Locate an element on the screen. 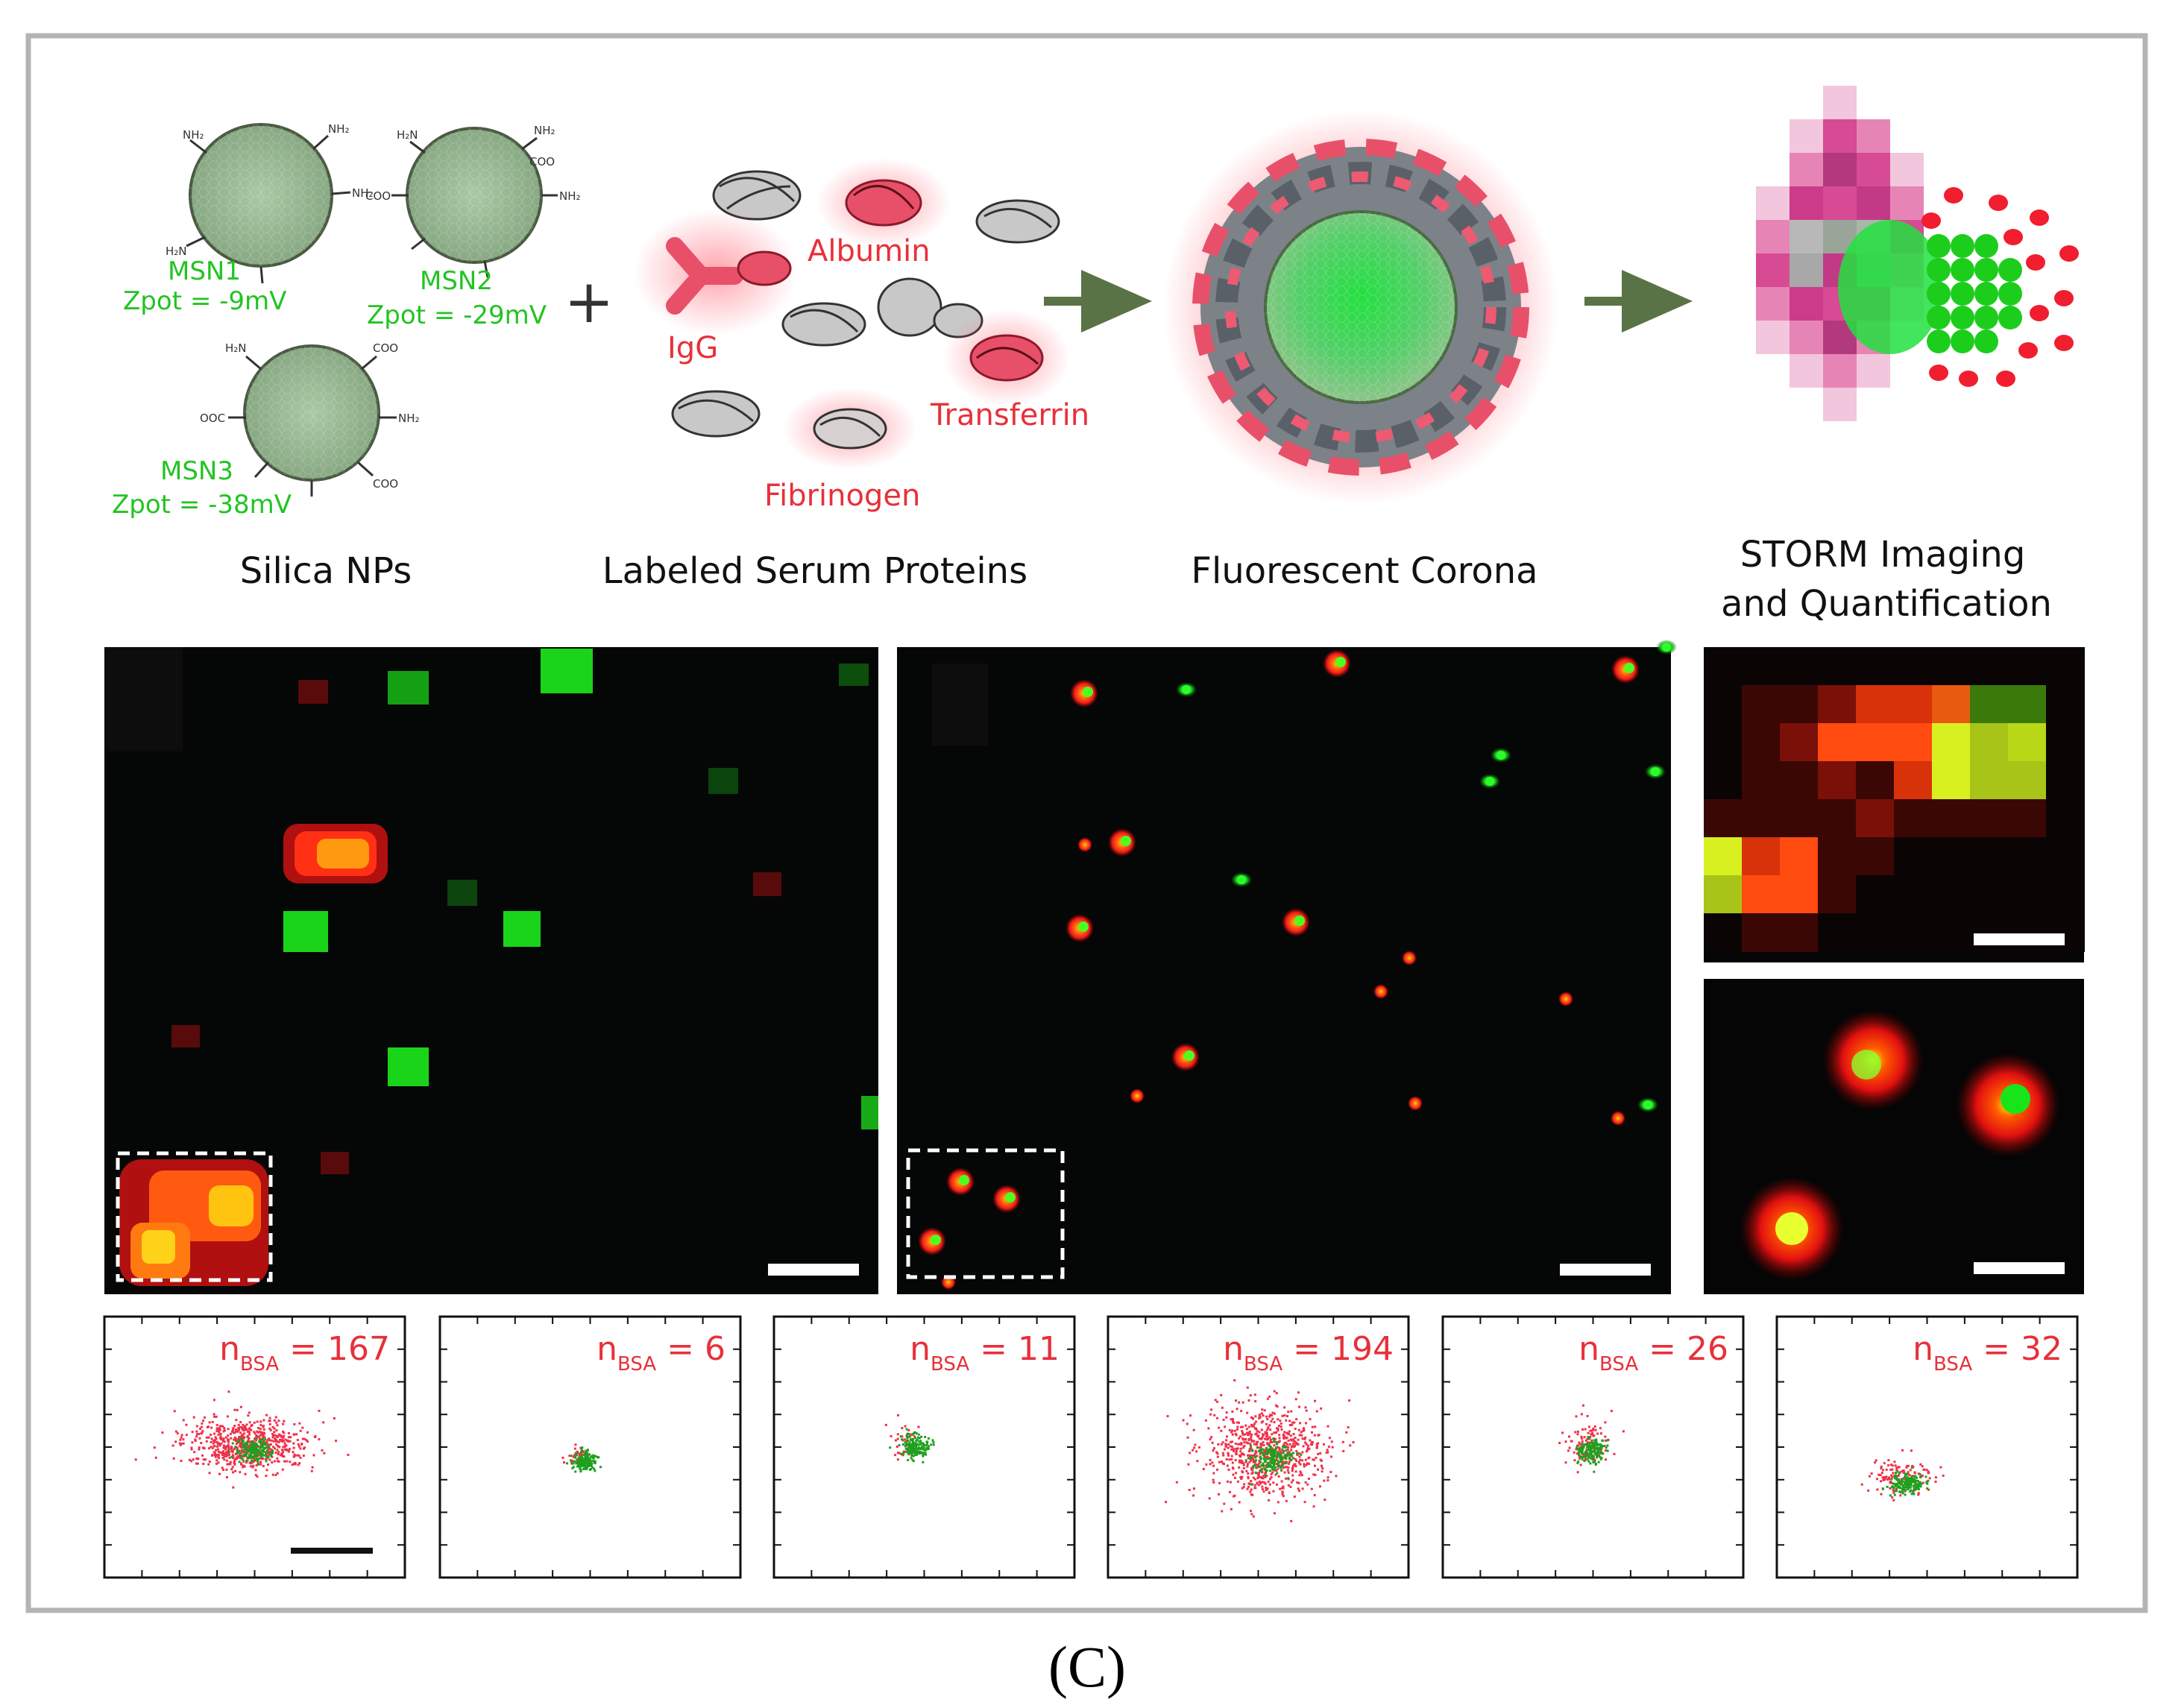 This screenshot has width=2175, height=1708. nanoparticle-msn1: NH₂ NH₂ NH₂ H₂N is located at coordinates (270, 203).